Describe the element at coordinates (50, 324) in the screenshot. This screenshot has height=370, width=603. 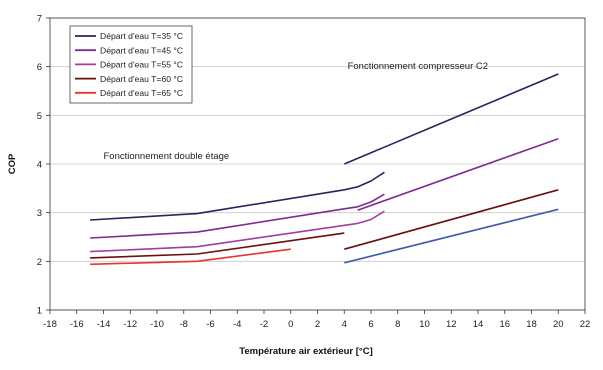
I see `x-tick-label: -18` at that location.